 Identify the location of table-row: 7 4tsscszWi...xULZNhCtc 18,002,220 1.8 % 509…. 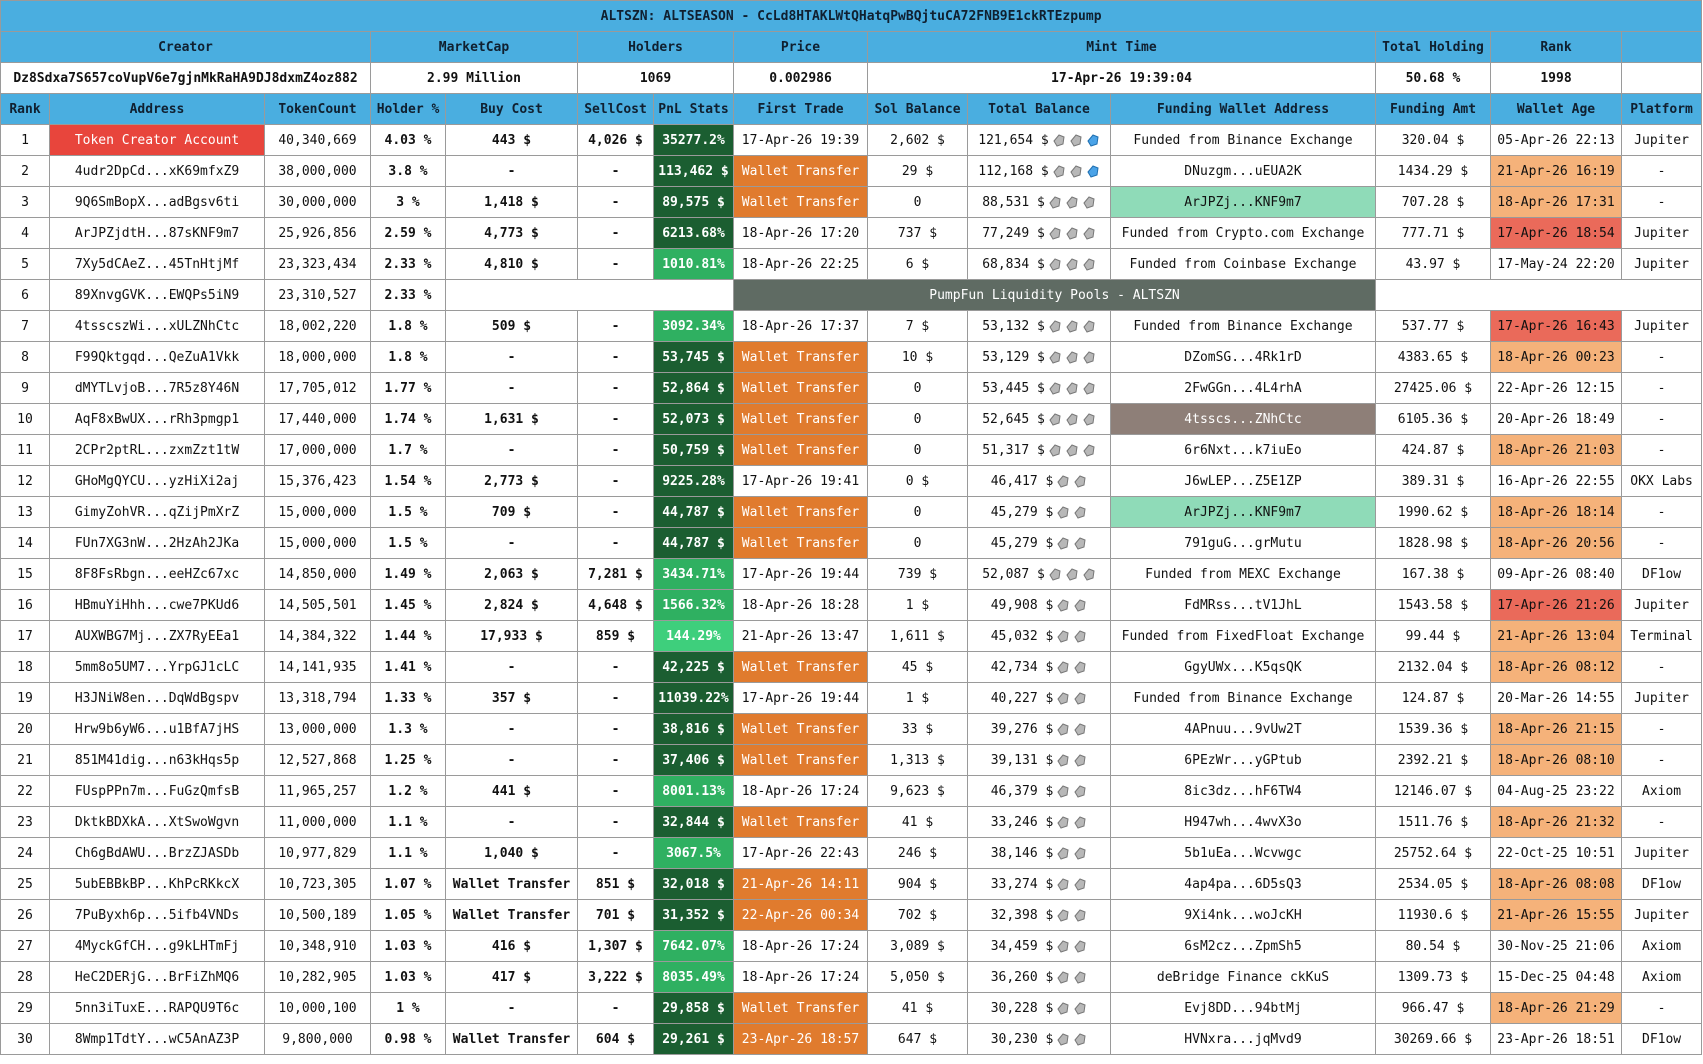
(851, 326).